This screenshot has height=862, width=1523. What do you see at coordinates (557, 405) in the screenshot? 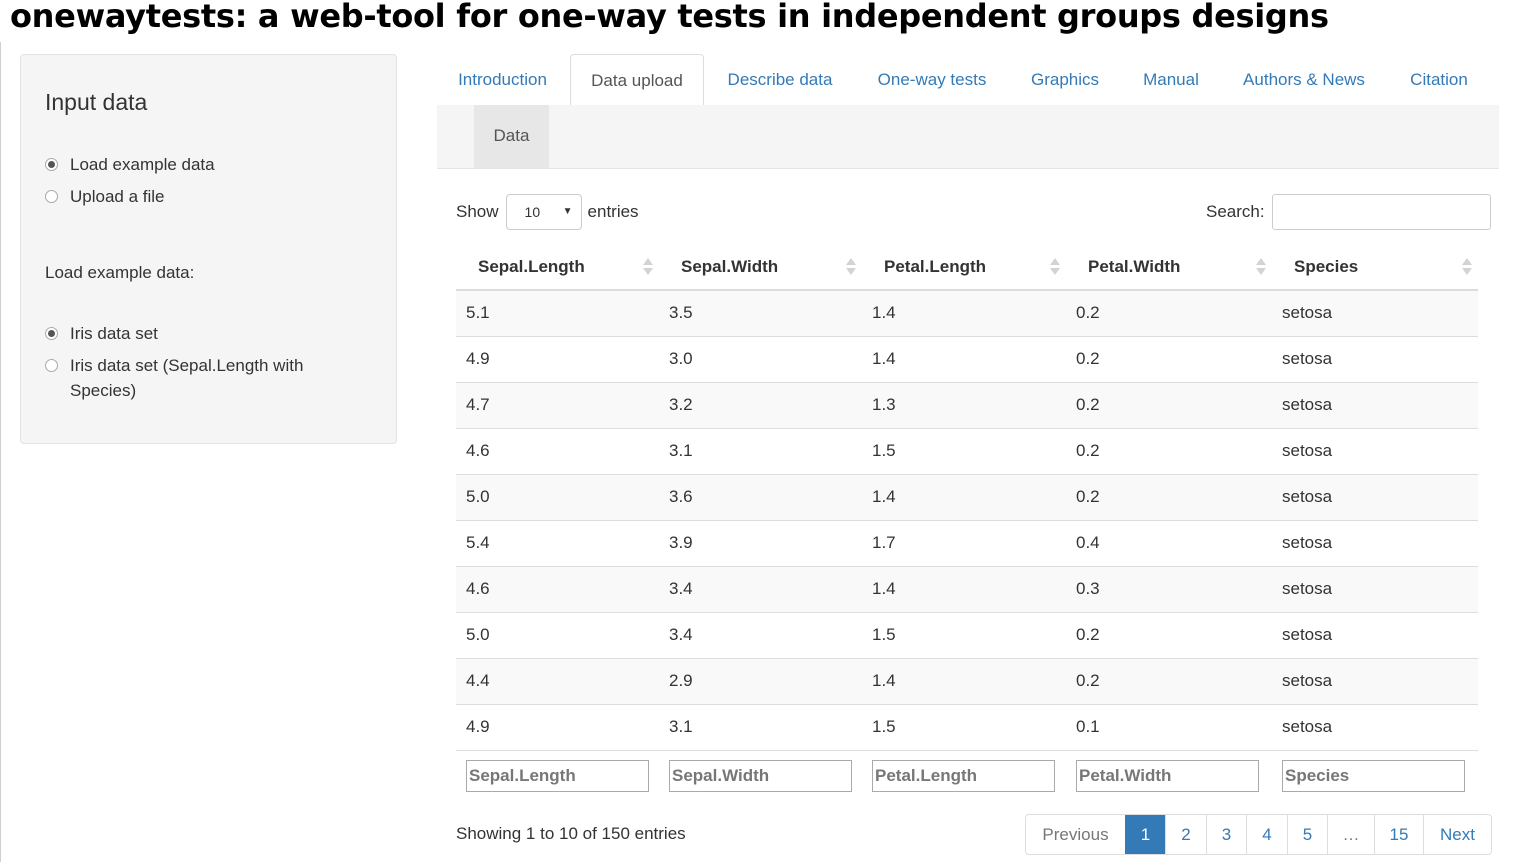
I see `table-cell: 4.7` at bounding box center [557, 405].